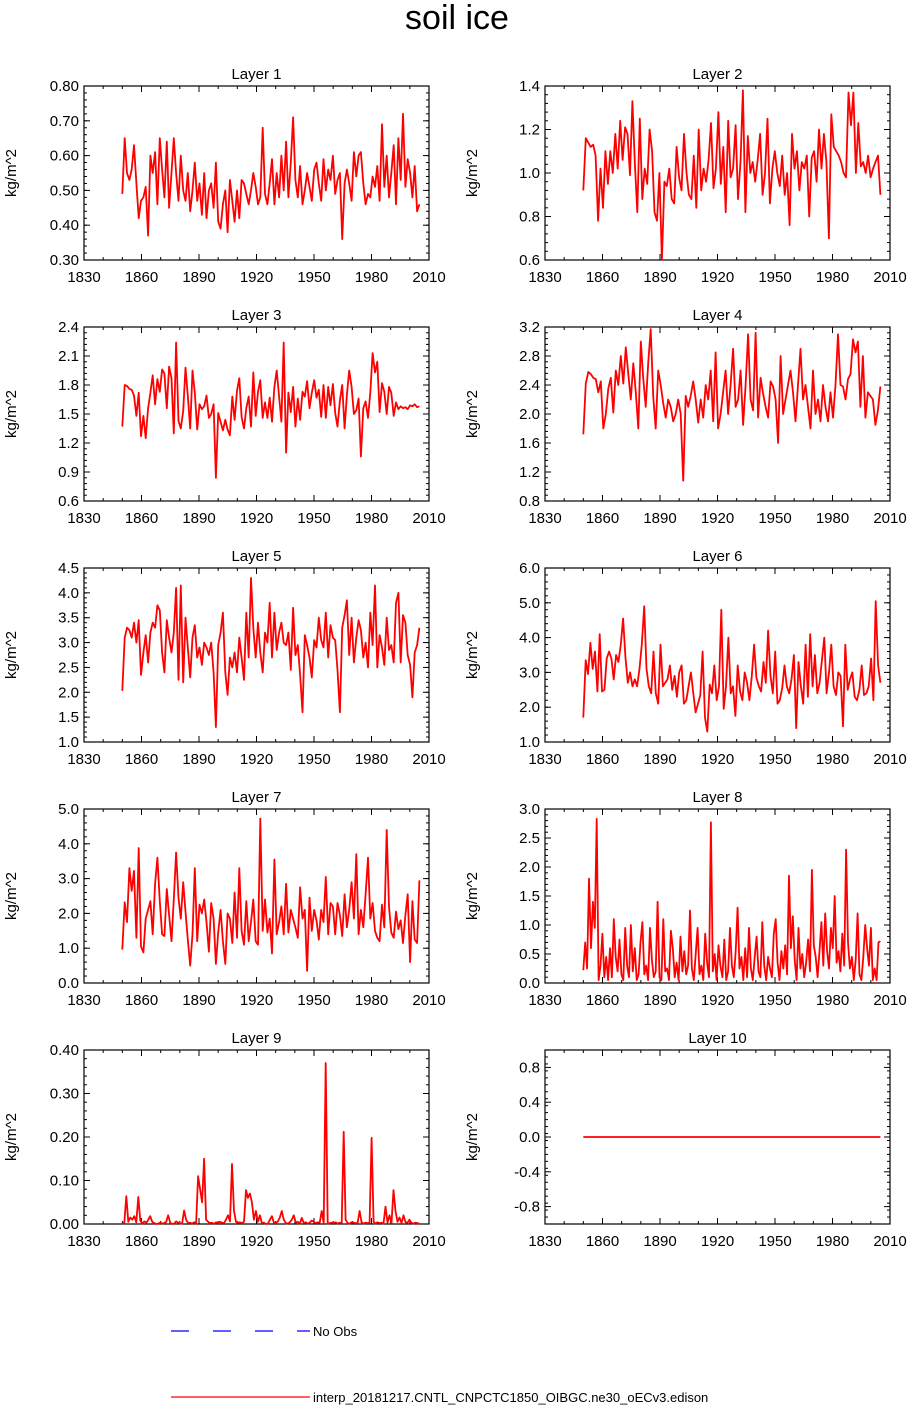 The image size is (914, 1406). What do you see at coordinates (256, 556) in the screenshot?
I see `panel-title: Layer 5` at bounding box center [256, 556].